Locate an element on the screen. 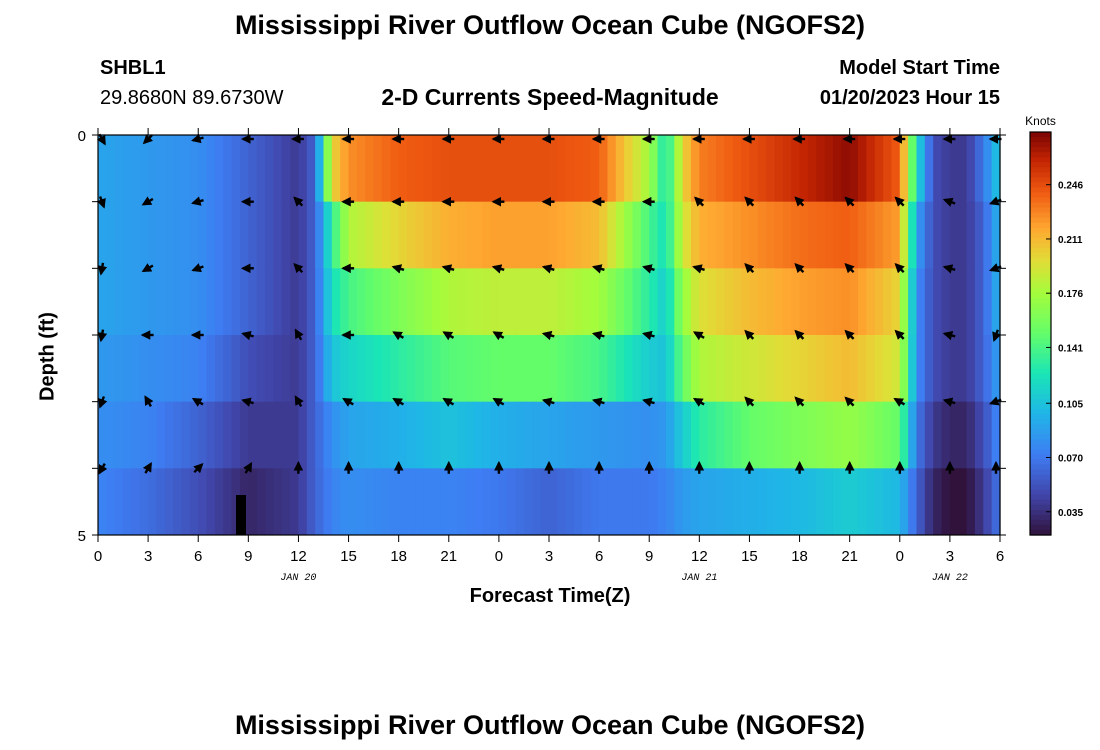 The width and height of the screenshot is (1100, 750). date-label: JAN 22 is located at coordinates (950, 578).